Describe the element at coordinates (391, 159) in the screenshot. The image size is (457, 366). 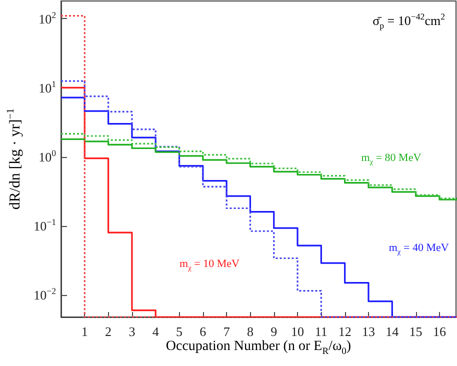
I see `series-label: m$_{χ}$ = 80 MeV` at that location.